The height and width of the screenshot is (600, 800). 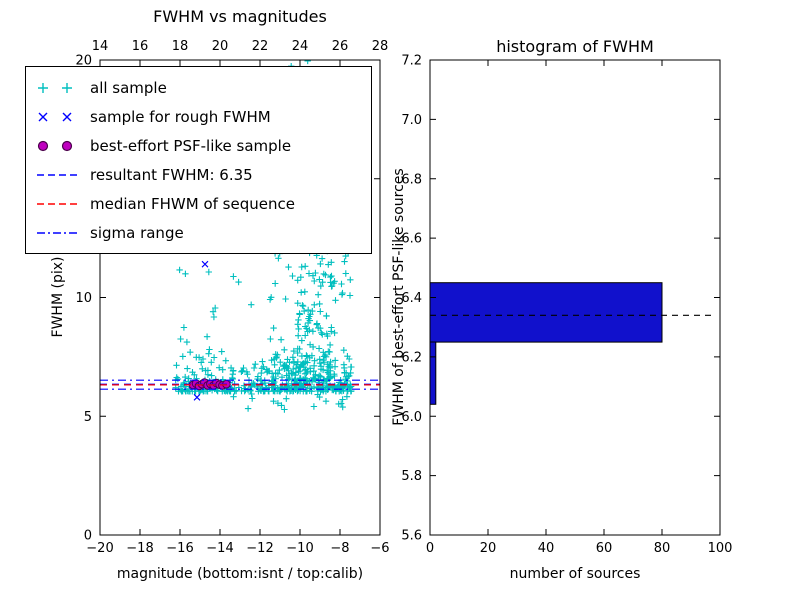 I want to click on legend-item-sigma-range: sigma range, so click(x=197, y=232).